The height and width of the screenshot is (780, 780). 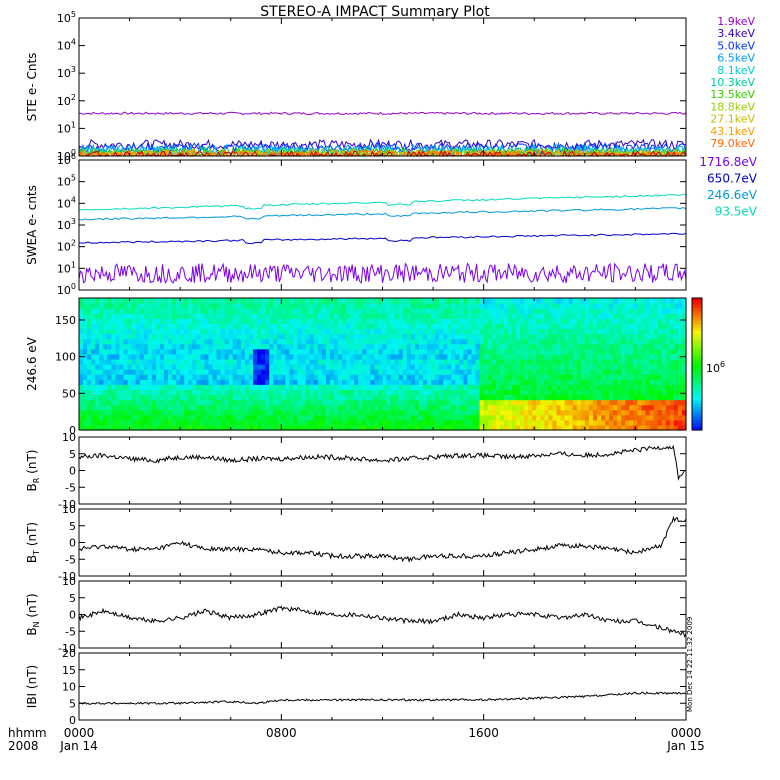 I want to click on colorbar-segment, so click(x=697, y=385).